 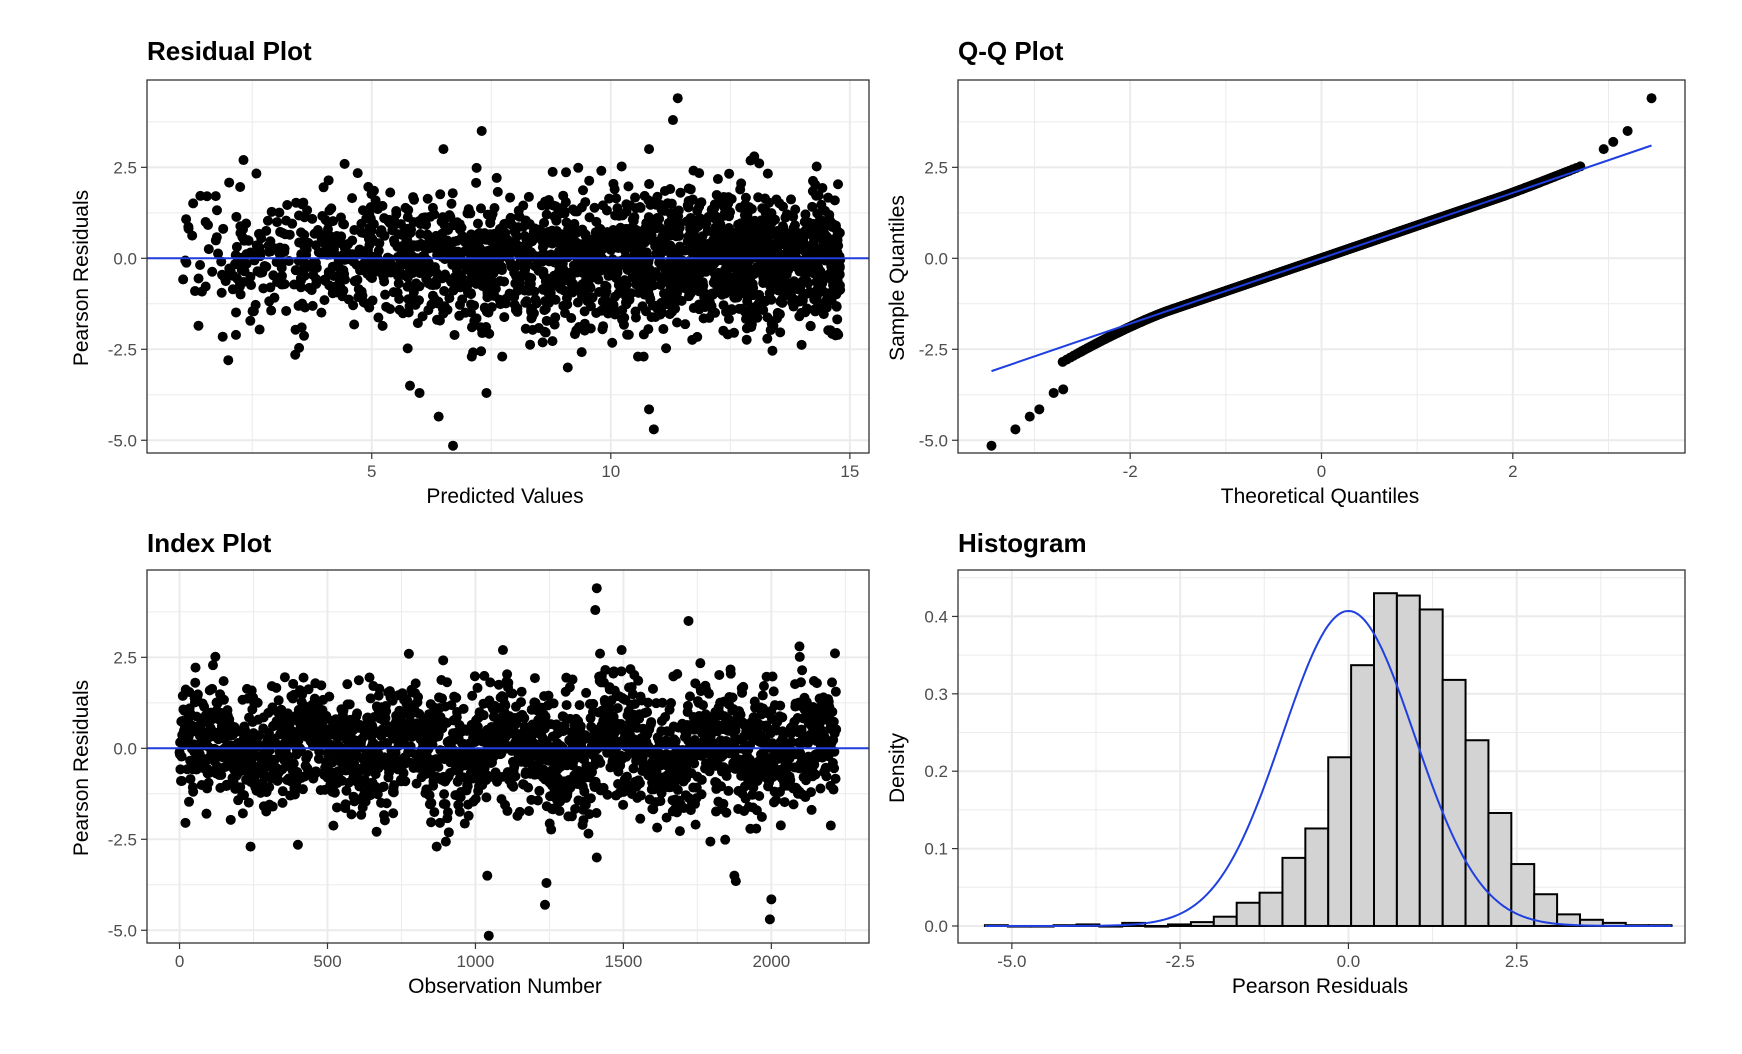 I want to click on qq-reference-line, so click(x=1321, y=258).